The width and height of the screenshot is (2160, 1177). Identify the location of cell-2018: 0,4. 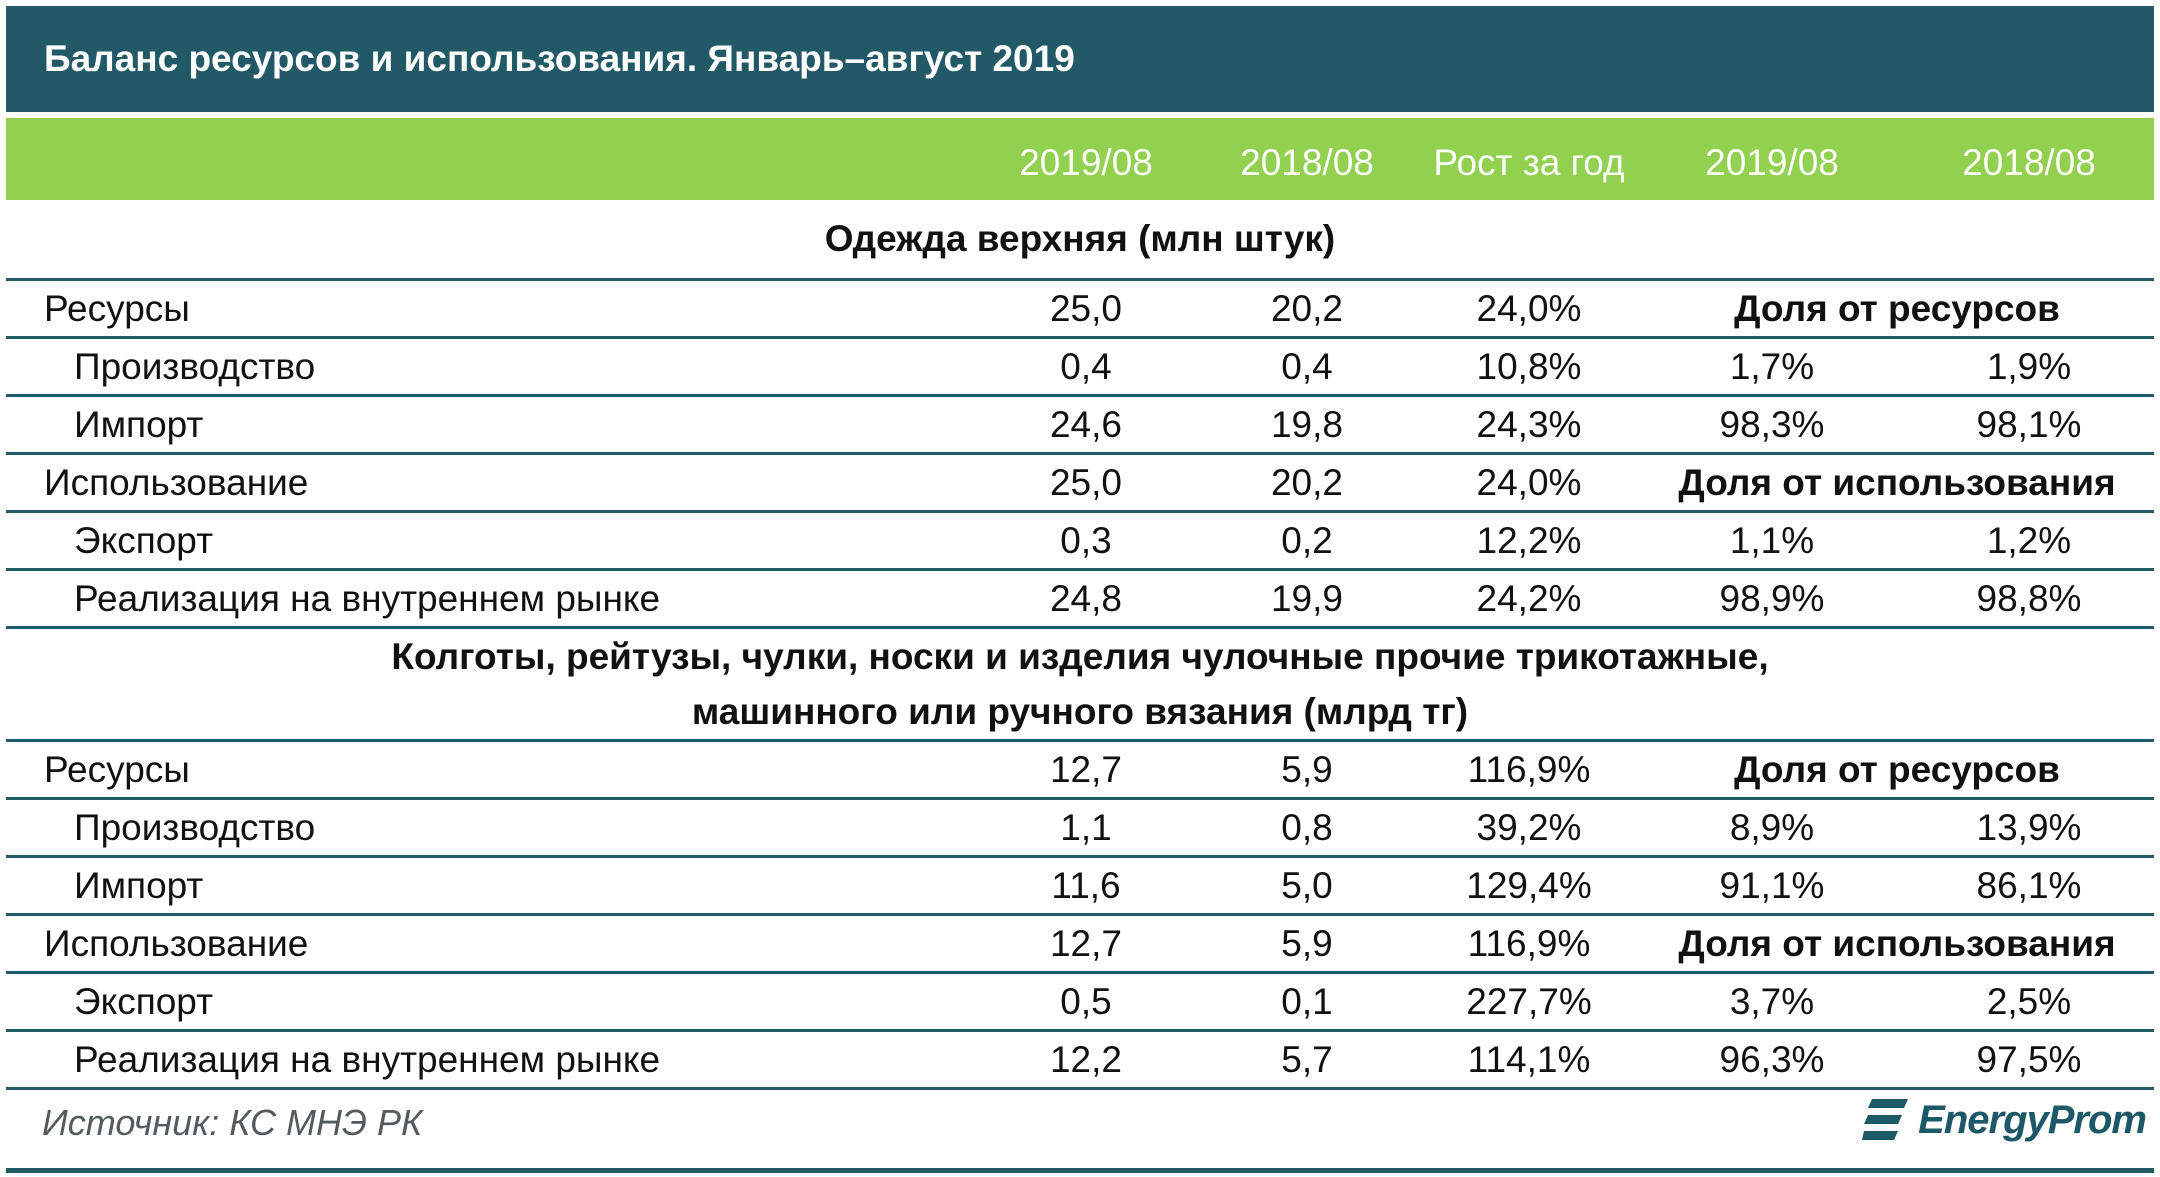
(1307, 367).